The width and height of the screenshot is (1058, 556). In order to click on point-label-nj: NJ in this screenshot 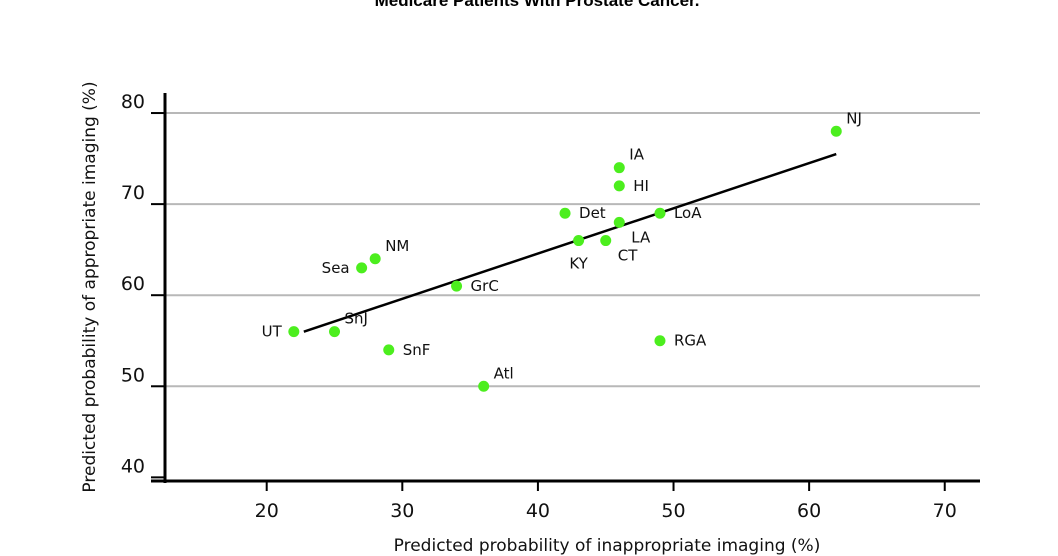, I will do `click(854, 118)`.